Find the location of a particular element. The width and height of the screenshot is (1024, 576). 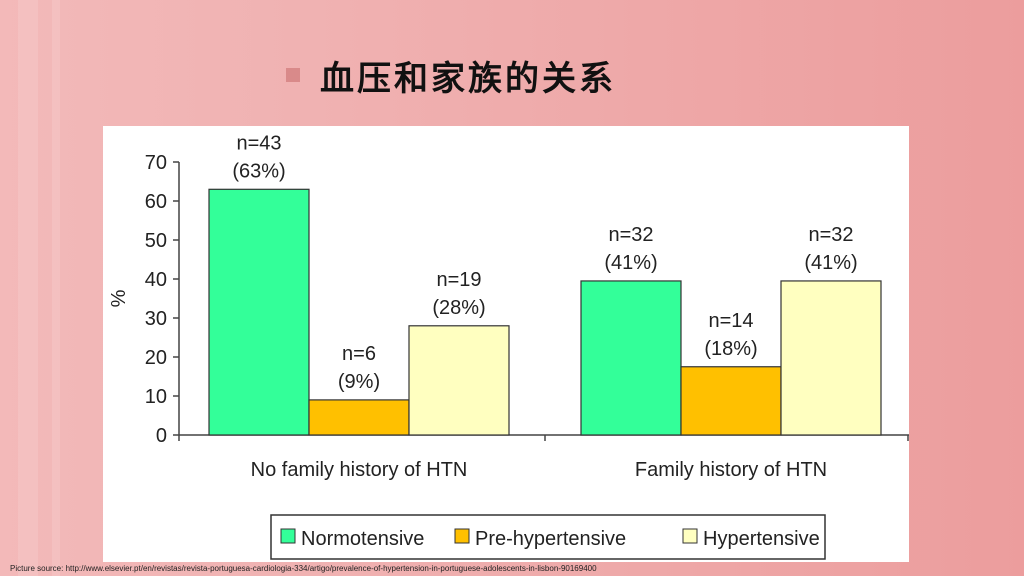

bar-data-label-count: n=19 is located at coordinates (458, 280).